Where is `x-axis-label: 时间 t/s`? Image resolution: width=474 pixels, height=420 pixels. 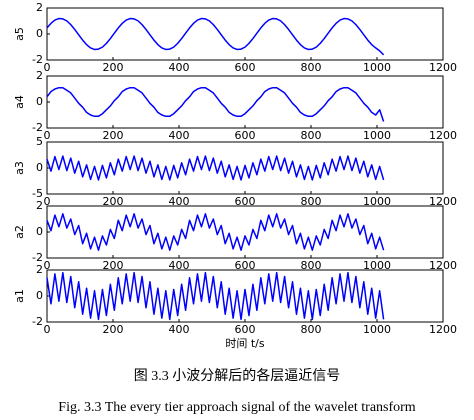
x-axis-label: 时间 t/s is located at coordinates (245, 343).